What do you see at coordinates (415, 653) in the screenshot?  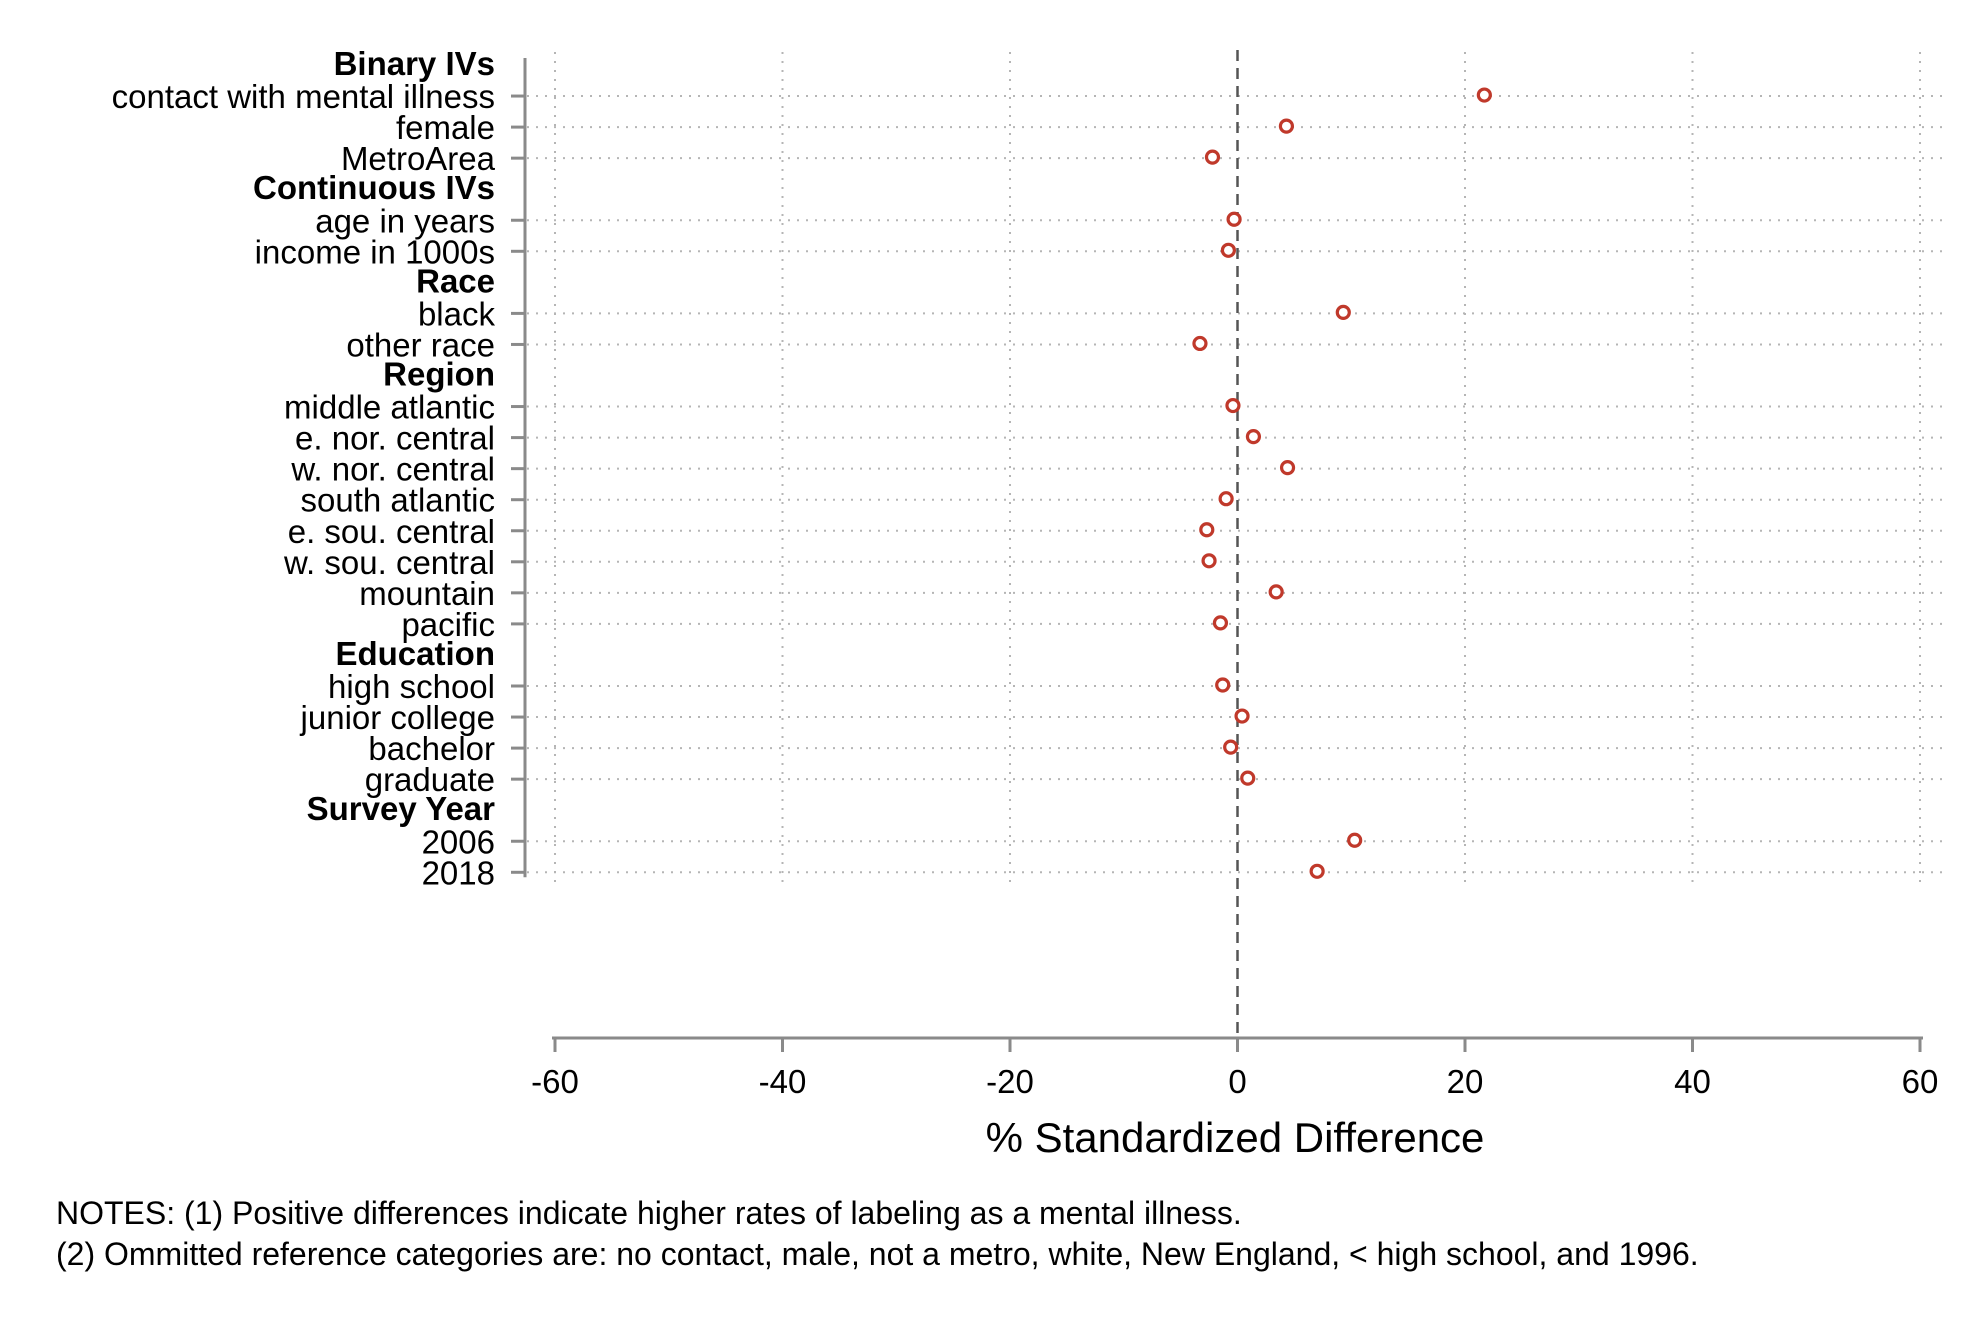 I see `group-header-4: Education` at bounding box center [415, 653].